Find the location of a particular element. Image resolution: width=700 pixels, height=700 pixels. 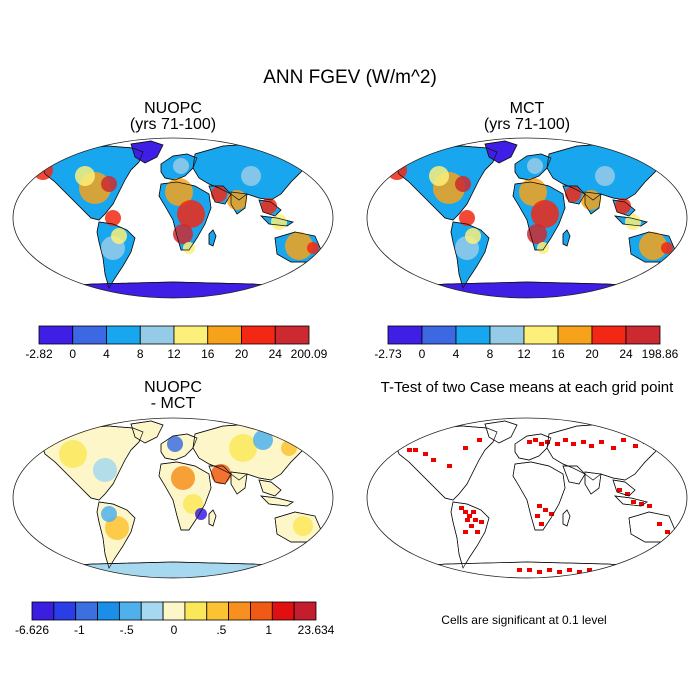

continent-europe is located at coordinates (533, 447).